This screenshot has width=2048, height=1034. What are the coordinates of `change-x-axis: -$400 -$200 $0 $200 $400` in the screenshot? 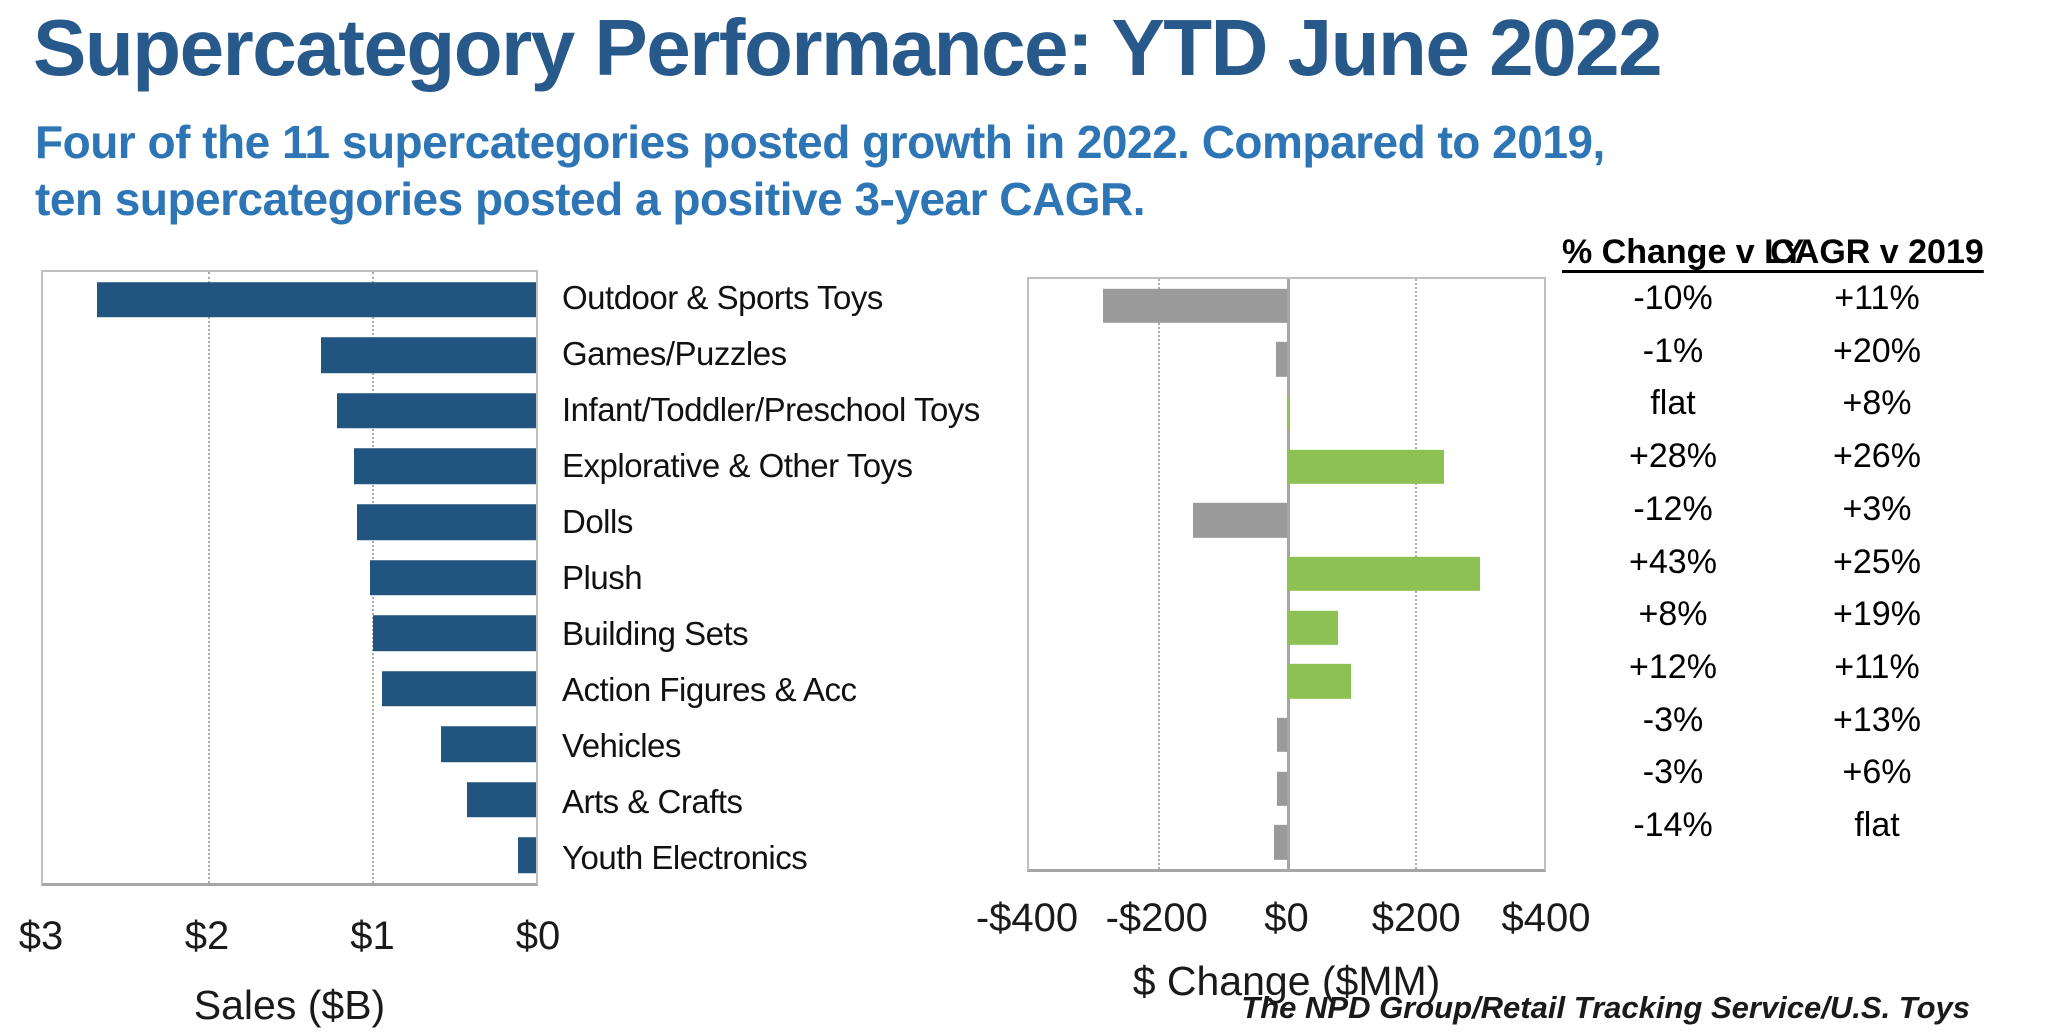 It's located at (1283, 919).